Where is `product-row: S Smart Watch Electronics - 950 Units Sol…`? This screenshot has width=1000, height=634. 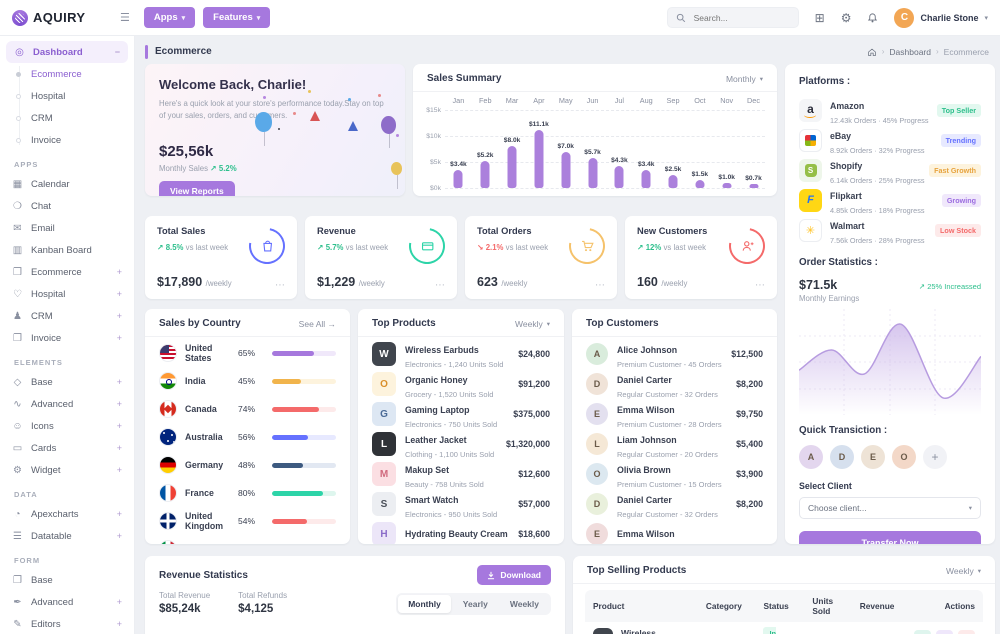 product-row: S Smart Watch Electronics - 950 Units Sol… is located at coordinates (461, 504).